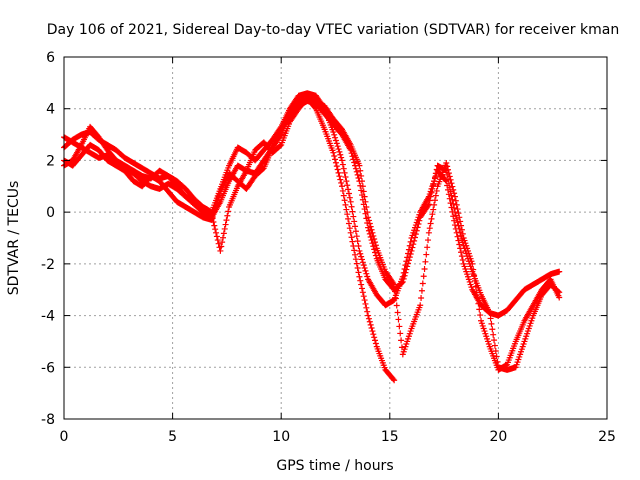 This screenshot has height=480, width=640. I want to click on x-tick-label: 25, so click(607, 437).